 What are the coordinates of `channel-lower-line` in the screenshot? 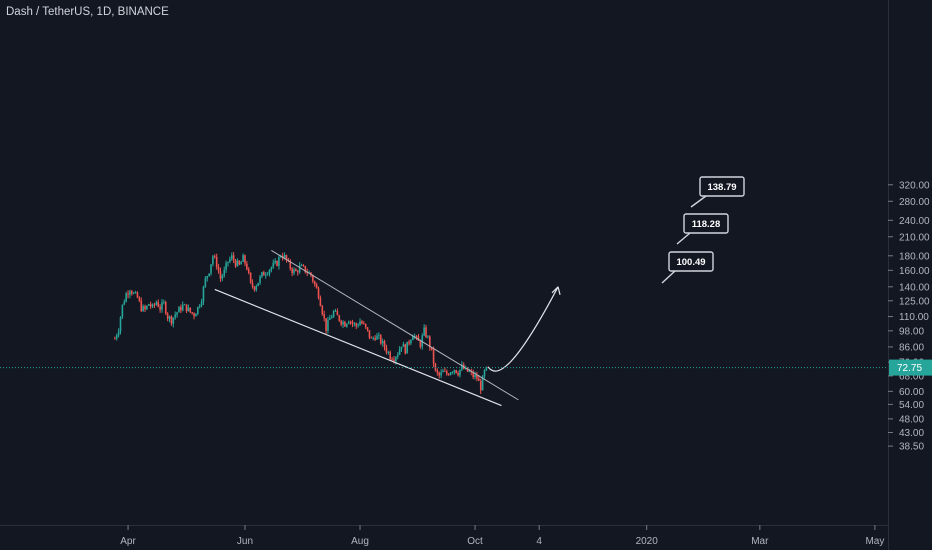 It's located at (358, 347).